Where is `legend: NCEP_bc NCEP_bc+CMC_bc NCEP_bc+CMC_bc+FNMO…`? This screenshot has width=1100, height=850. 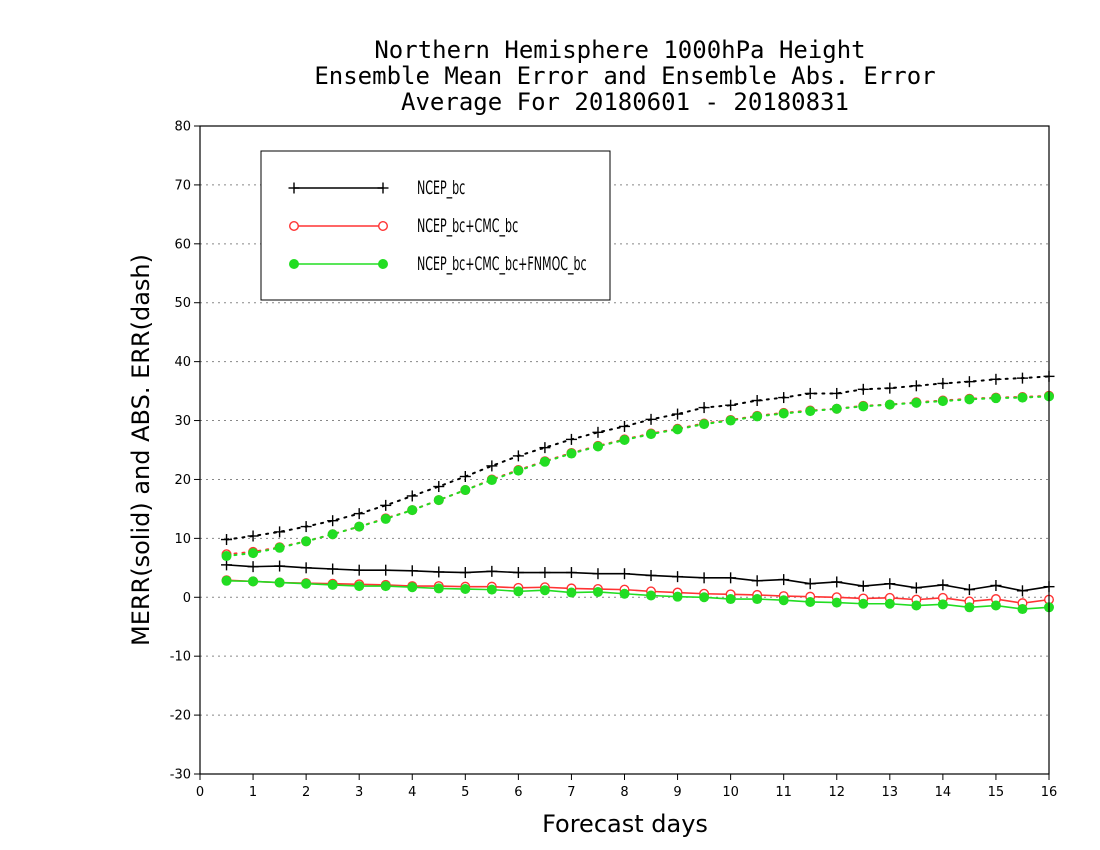
legend: NCEP_bc NCEP_bc+CMC_bc NCEP_bc+CMC_bc+FNMO… is located at coordinates (435, 225).